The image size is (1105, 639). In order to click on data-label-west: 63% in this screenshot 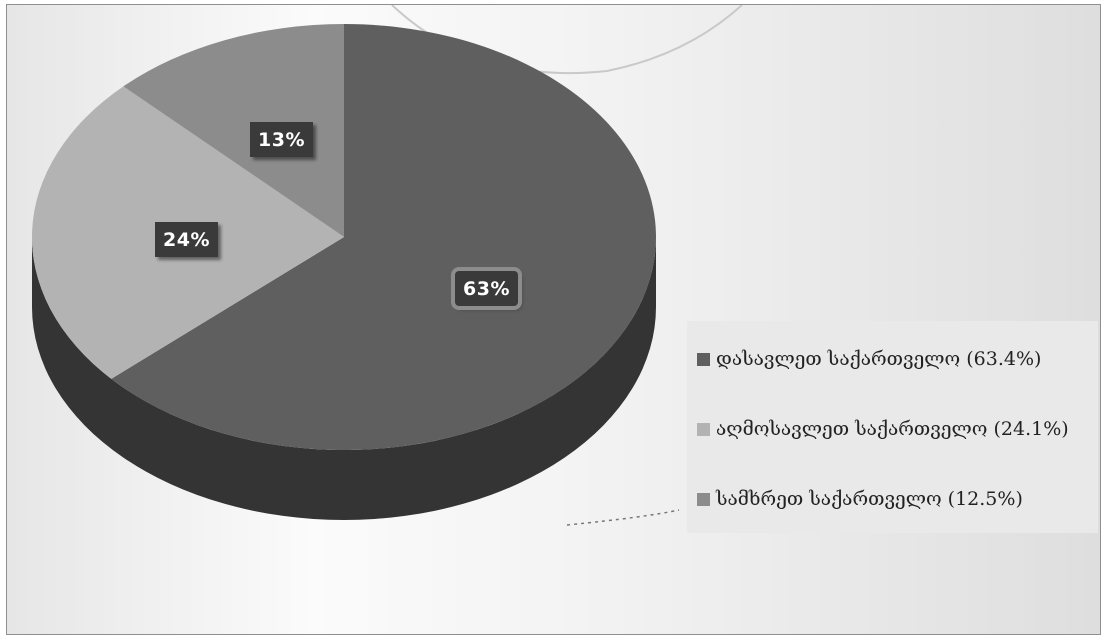, I will do `click(486, 288)`.